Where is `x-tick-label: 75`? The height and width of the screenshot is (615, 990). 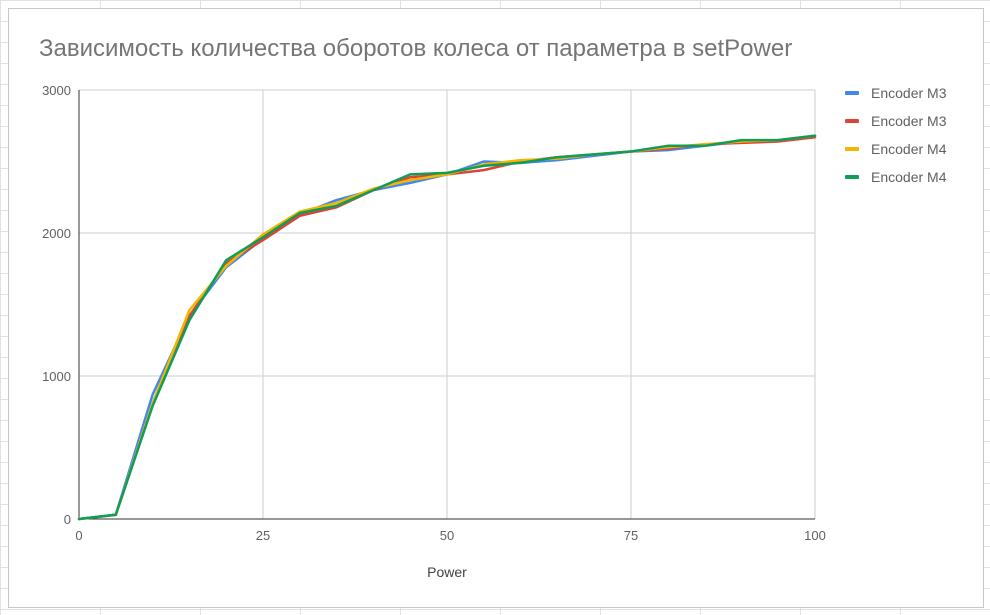
x-tick-label: 75 is located at coordinates (631, 535).